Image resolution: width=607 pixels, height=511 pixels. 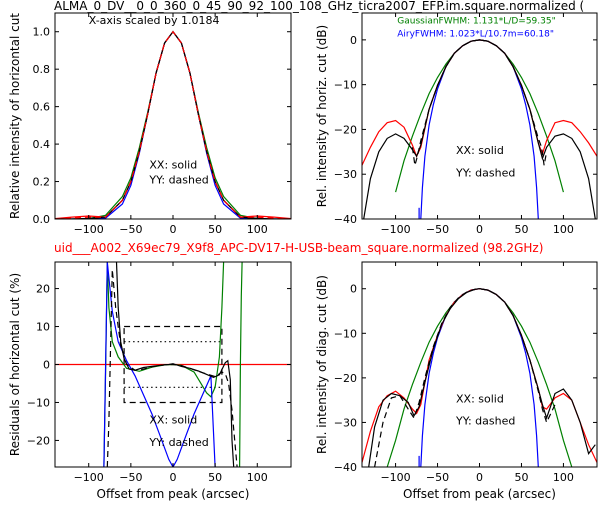 What do you see at coordinates (42, 69) in the screenshot?
I see `y-tick-label: 0.8` at bounding box center [42, 69].